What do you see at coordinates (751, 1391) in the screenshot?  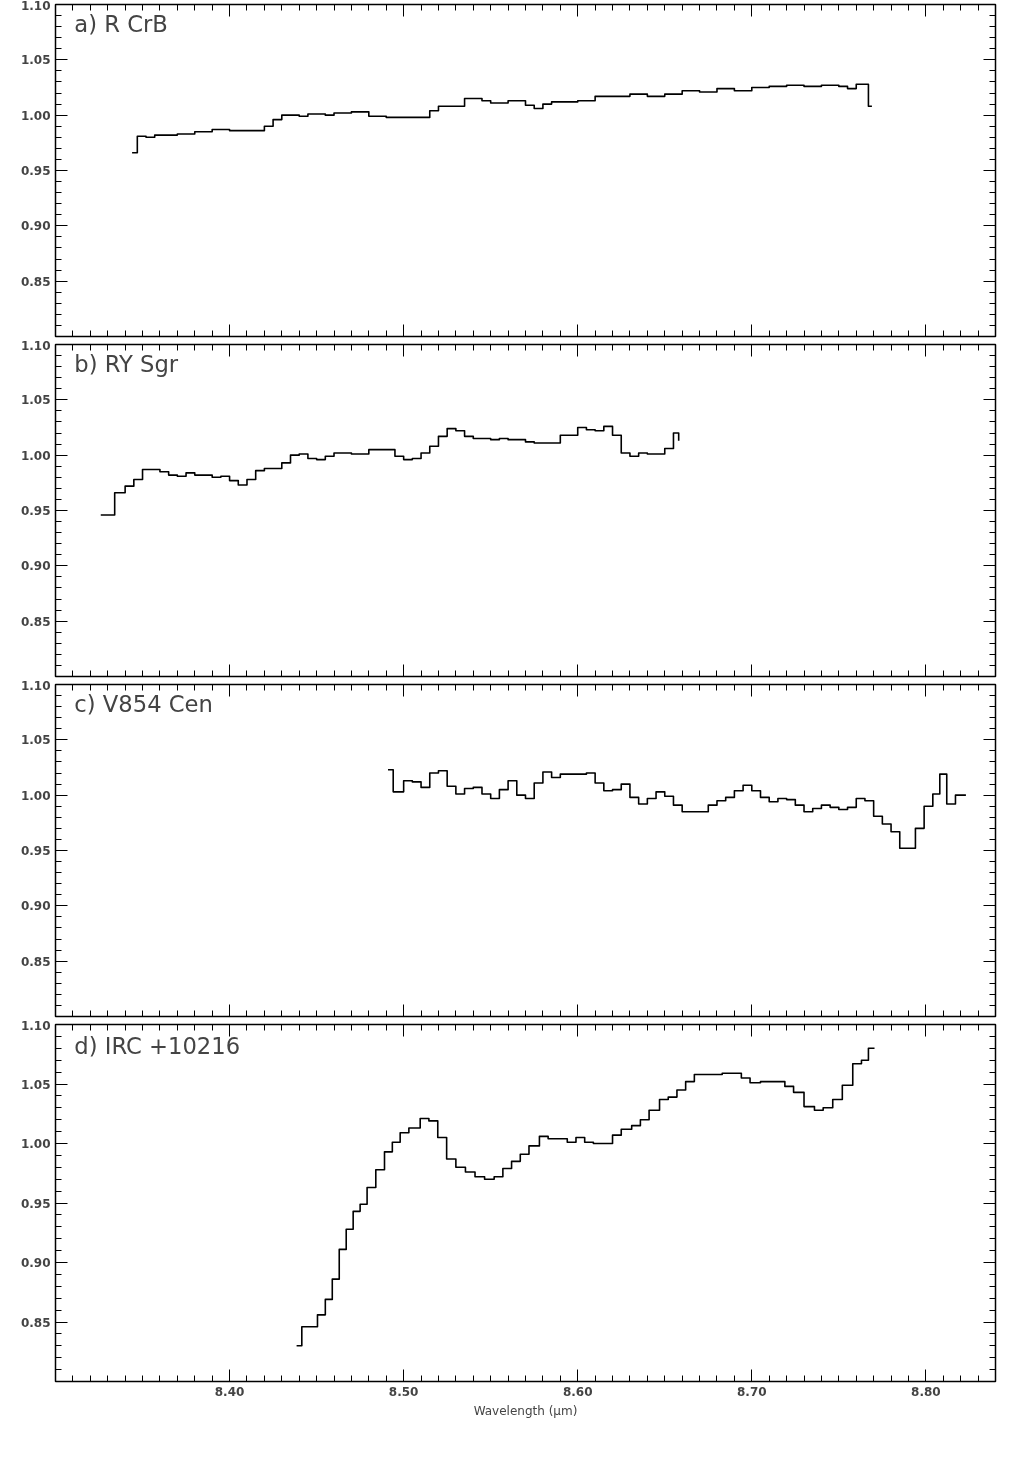 I see `x-tick-label: 8.70` at bounding box center [751, 1391].